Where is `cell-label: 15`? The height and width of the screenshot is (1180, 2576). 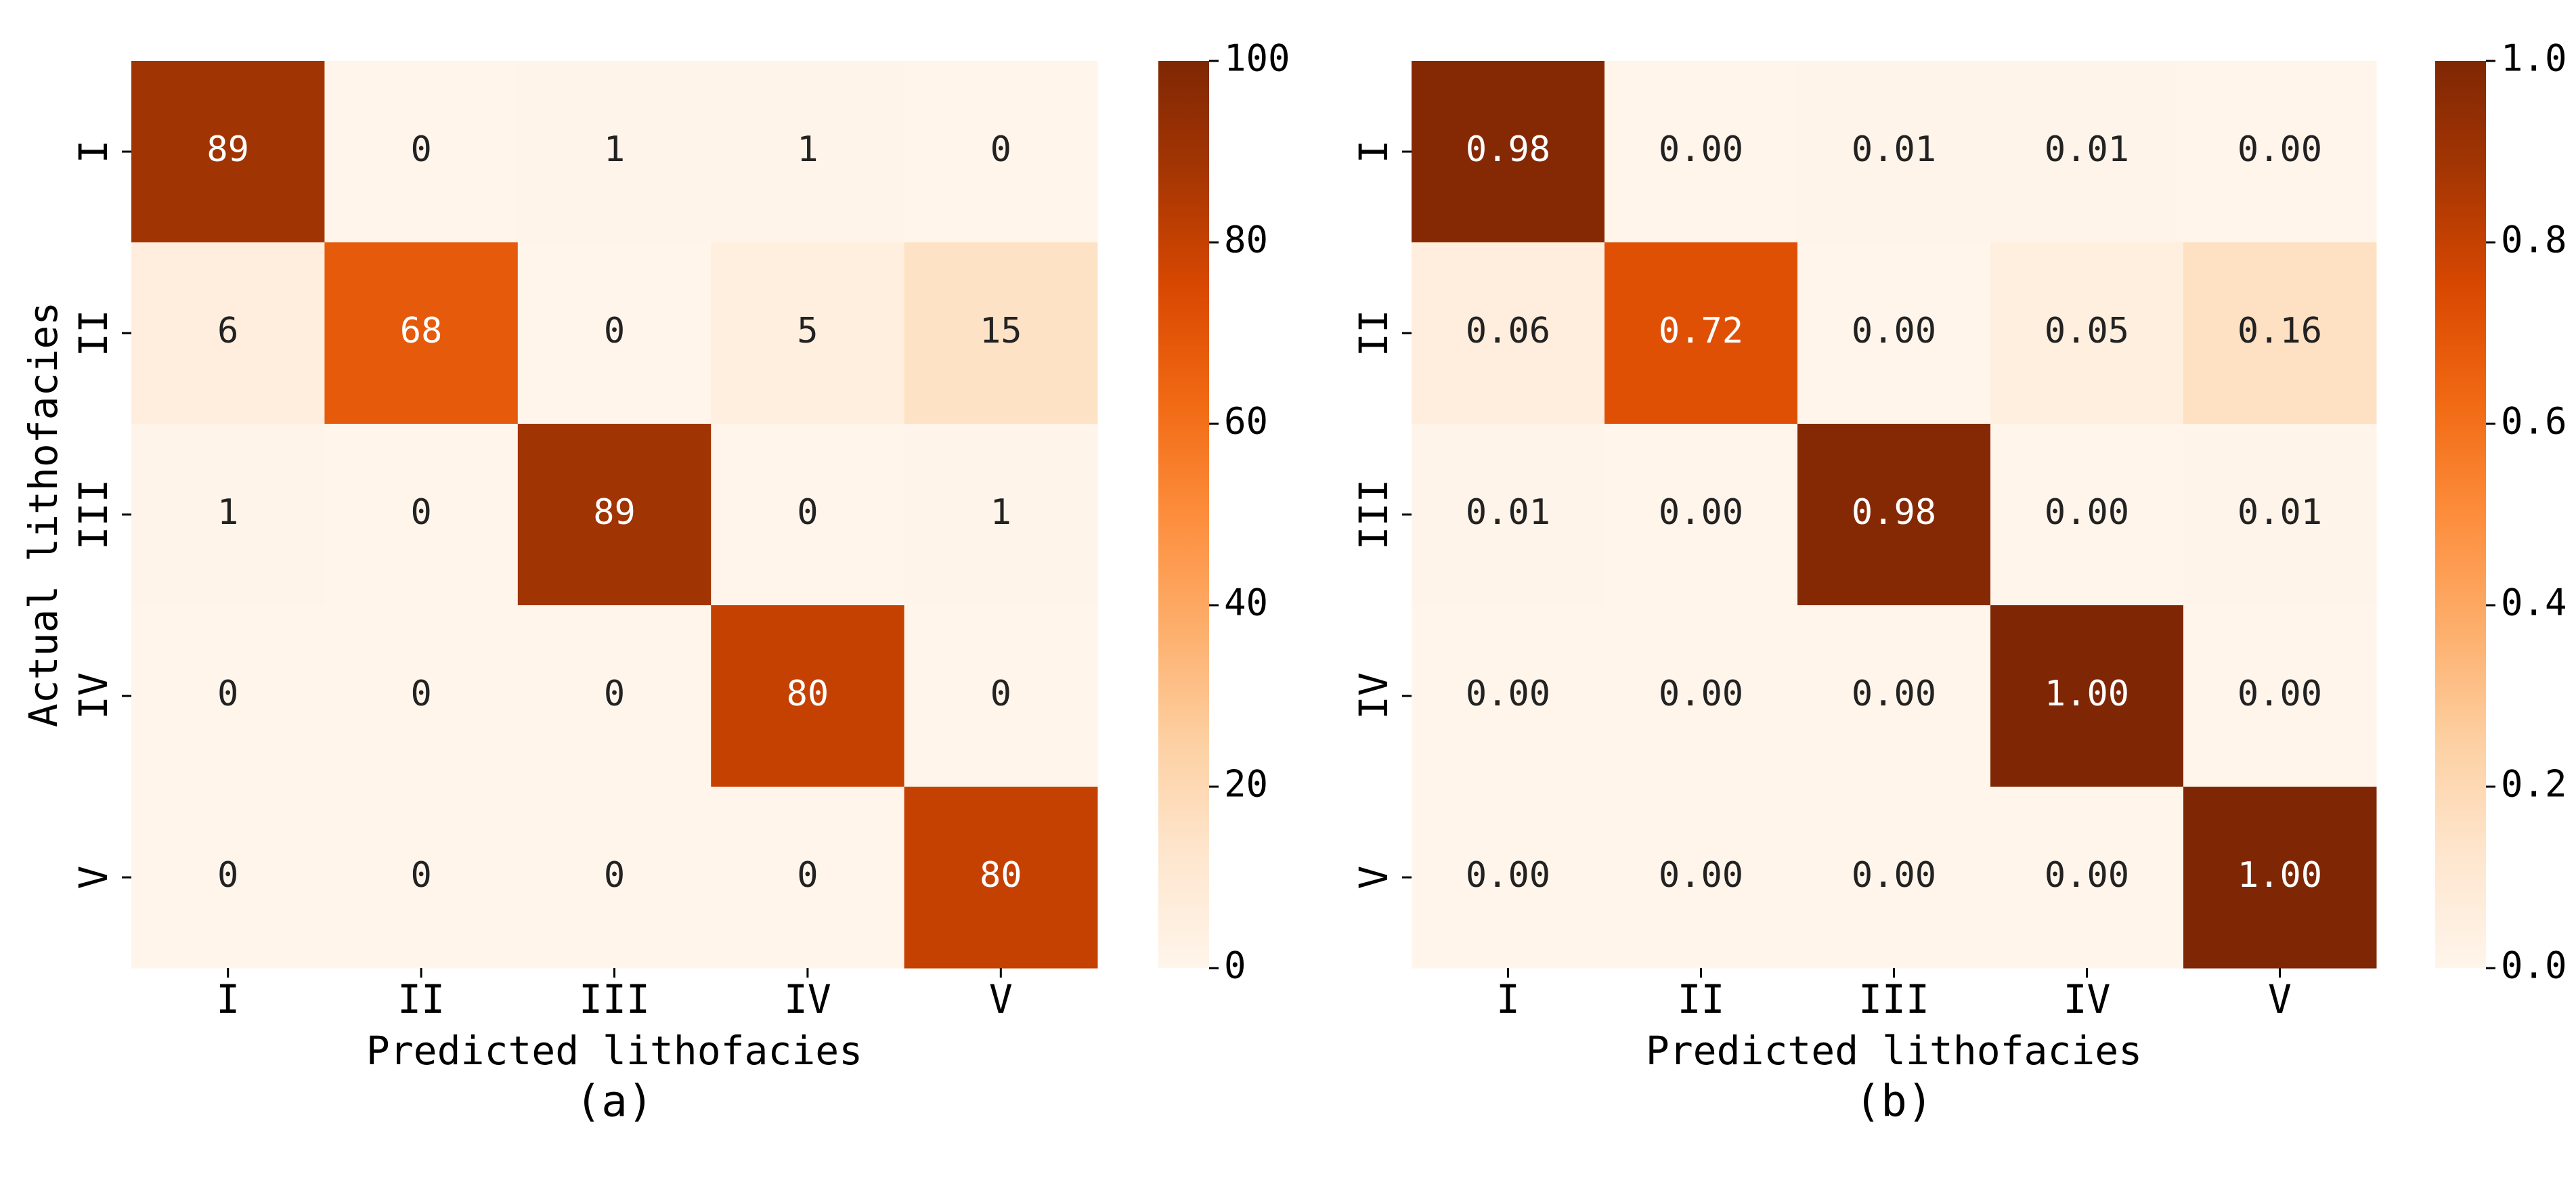
cell-label: 15 is located at coordinates (1001, 331).